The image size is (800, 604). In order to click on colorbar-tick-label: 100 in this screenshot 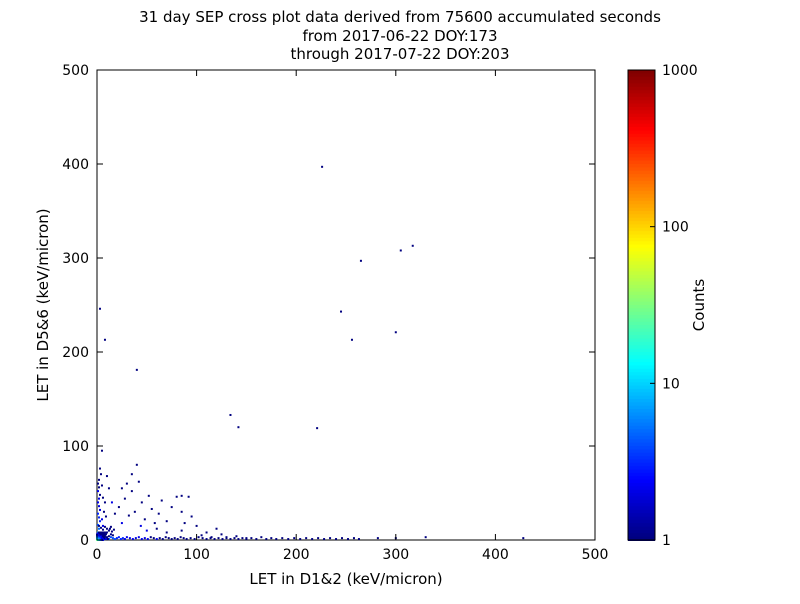, I will do `click(675, 228)`.